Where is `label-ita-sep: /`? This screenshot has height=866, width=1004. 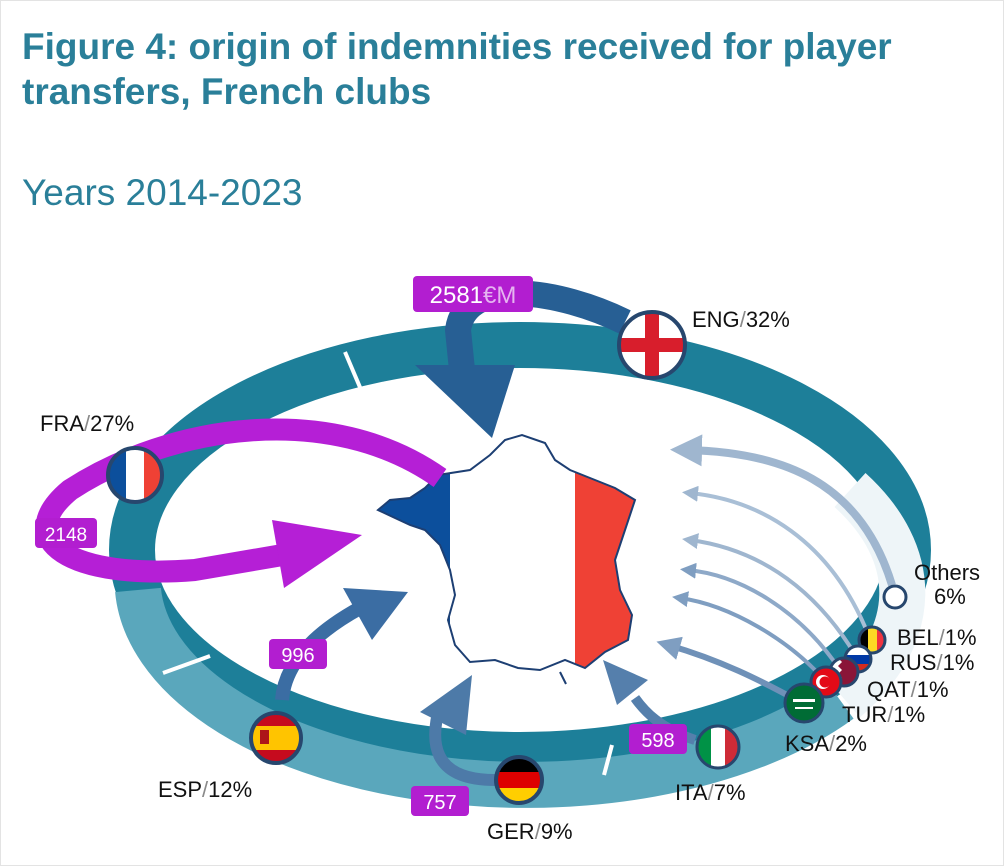 label-ita-sep: / is located at coordinates (711, 792).